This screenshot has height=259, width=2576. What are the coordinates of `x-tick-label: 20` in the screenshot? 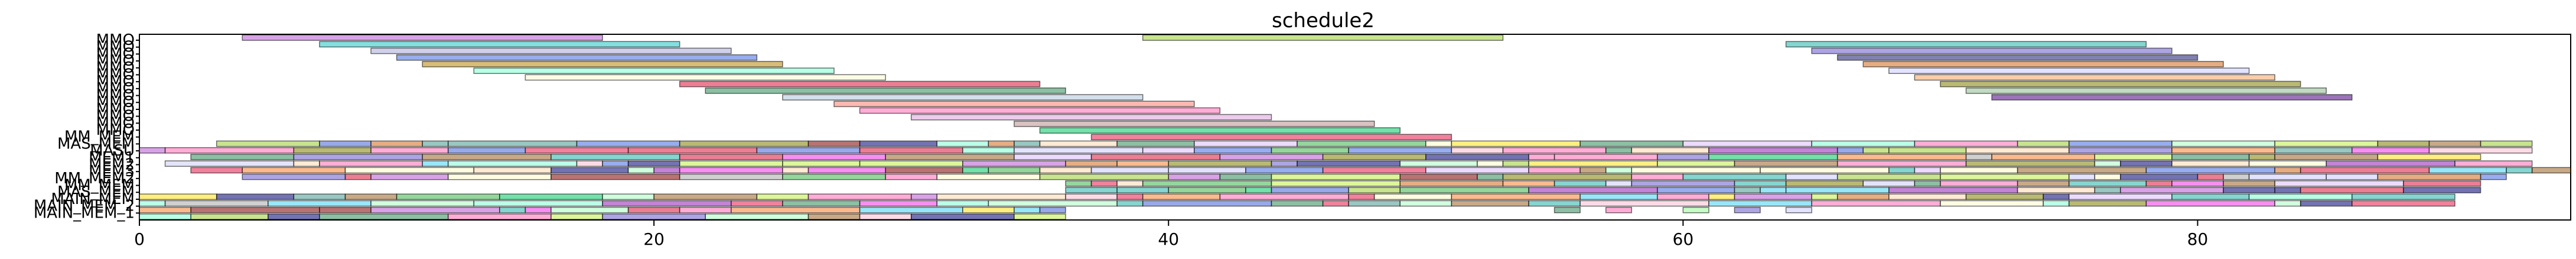 It's located at (654, 239).